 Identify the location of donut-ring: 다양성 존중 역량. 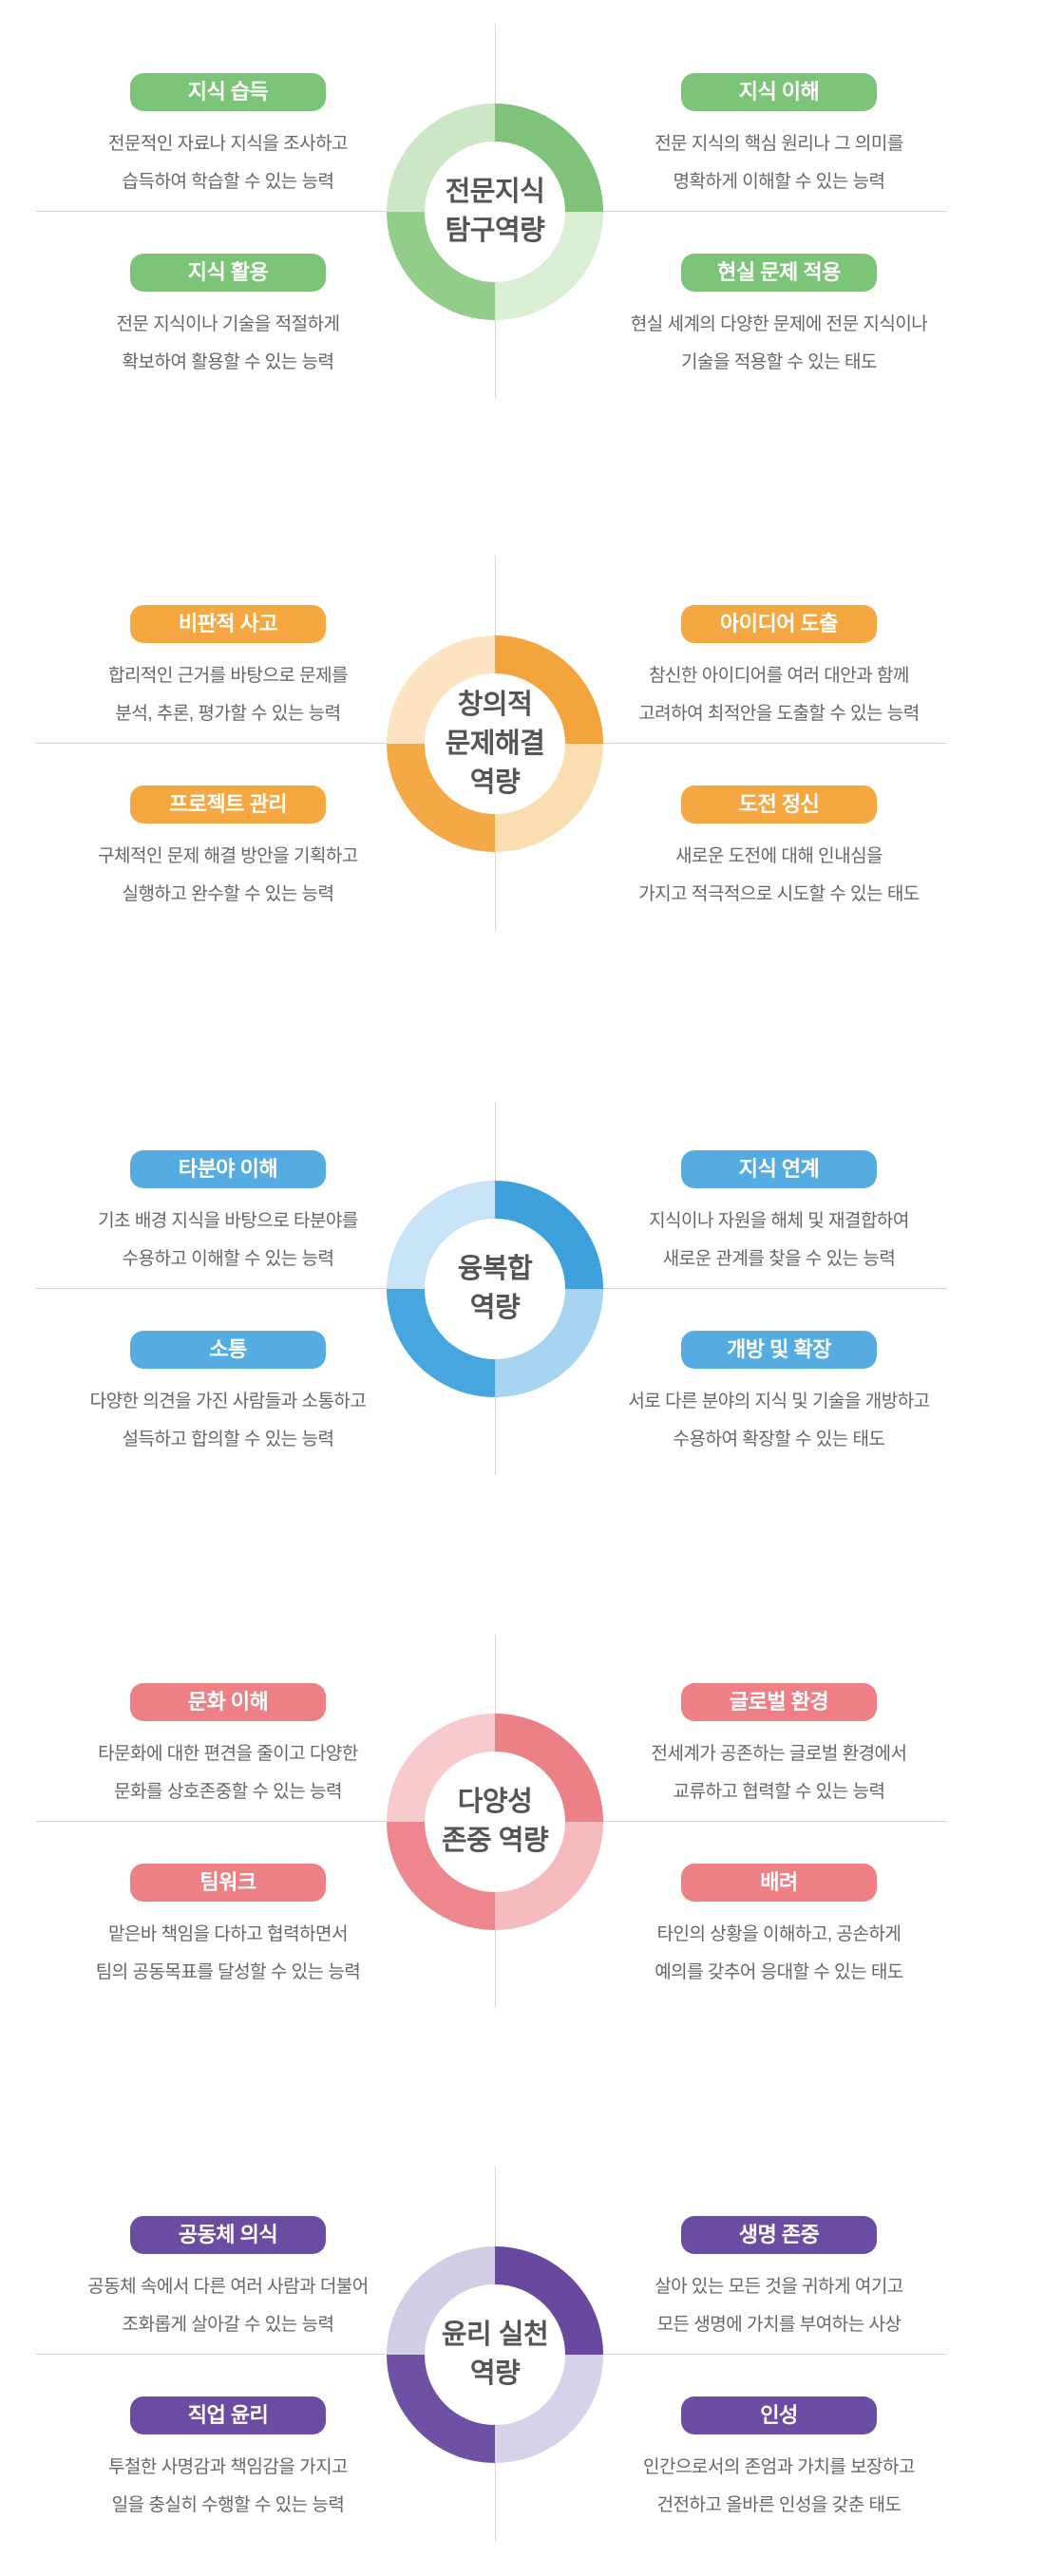
(495, 1822).